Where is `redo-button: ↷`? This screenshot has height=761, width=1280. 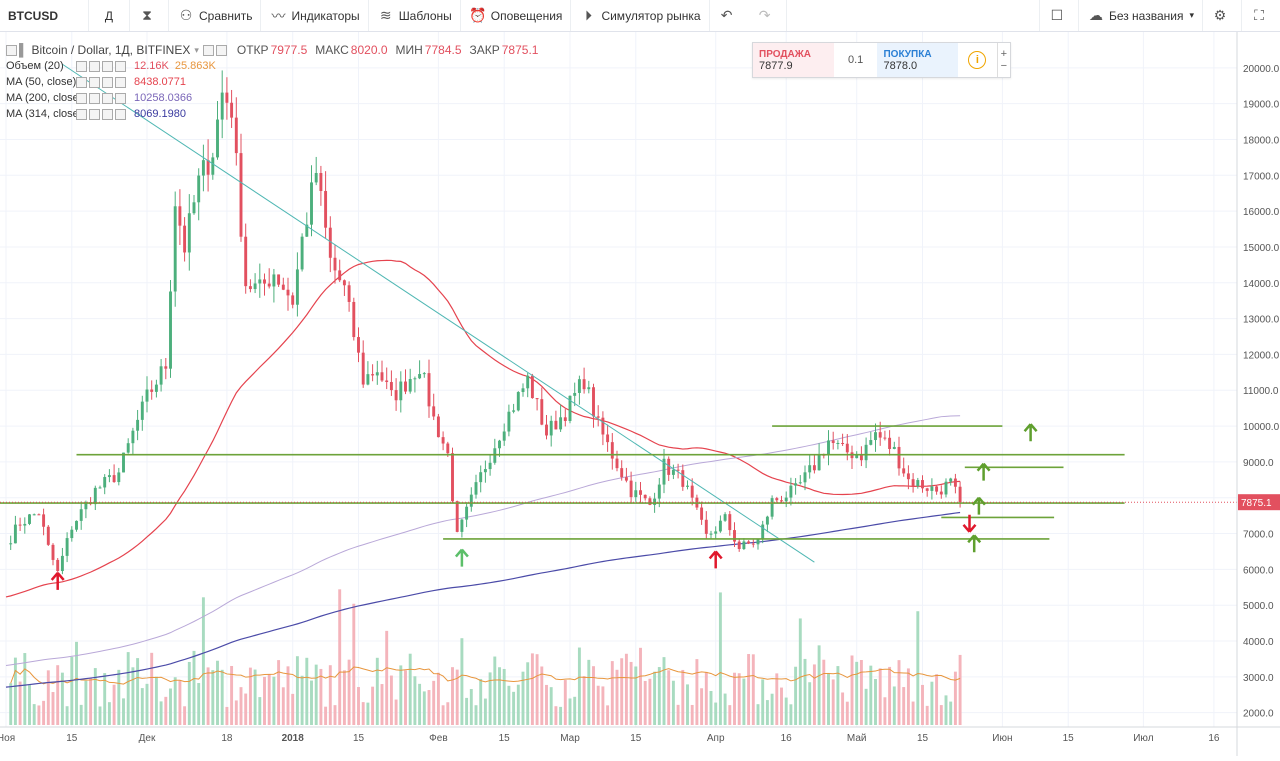 redo-button: ↷ is located at coordinates (767, 15).